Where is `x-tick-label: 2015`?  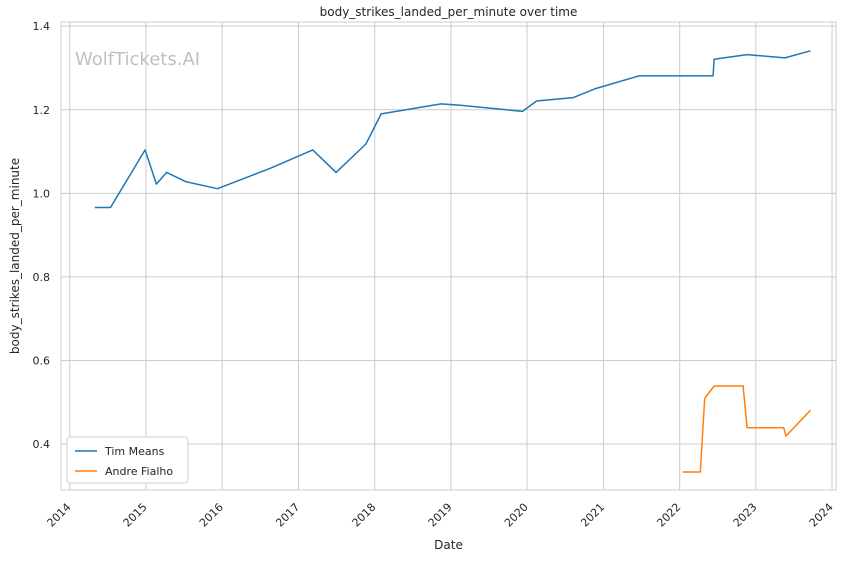 x-tick-label: 2015 is located at coordinates (135, 515).